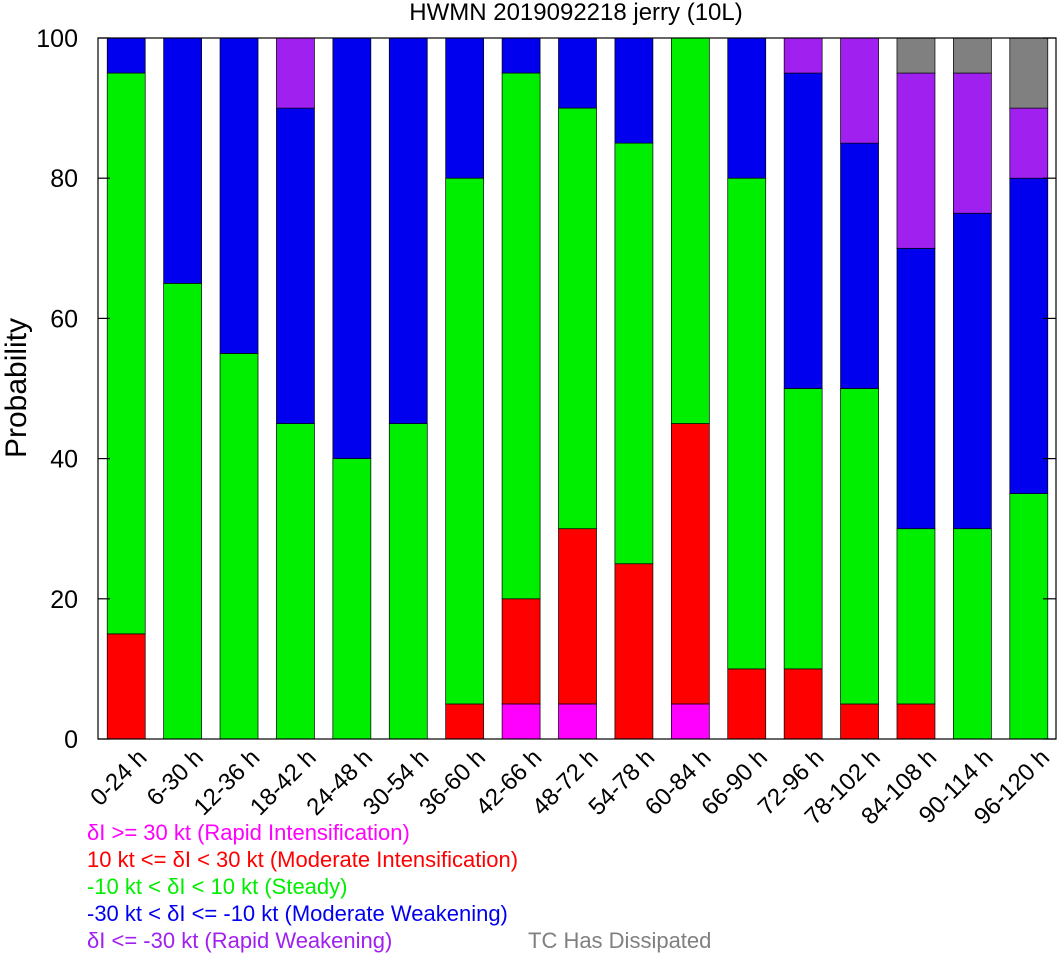 Image resolution: width=1057 pixels, height=960 pixels. Describe the element at coordinates (71, 740) in the screenshot. I see `y-tick-label: 0` at that location.